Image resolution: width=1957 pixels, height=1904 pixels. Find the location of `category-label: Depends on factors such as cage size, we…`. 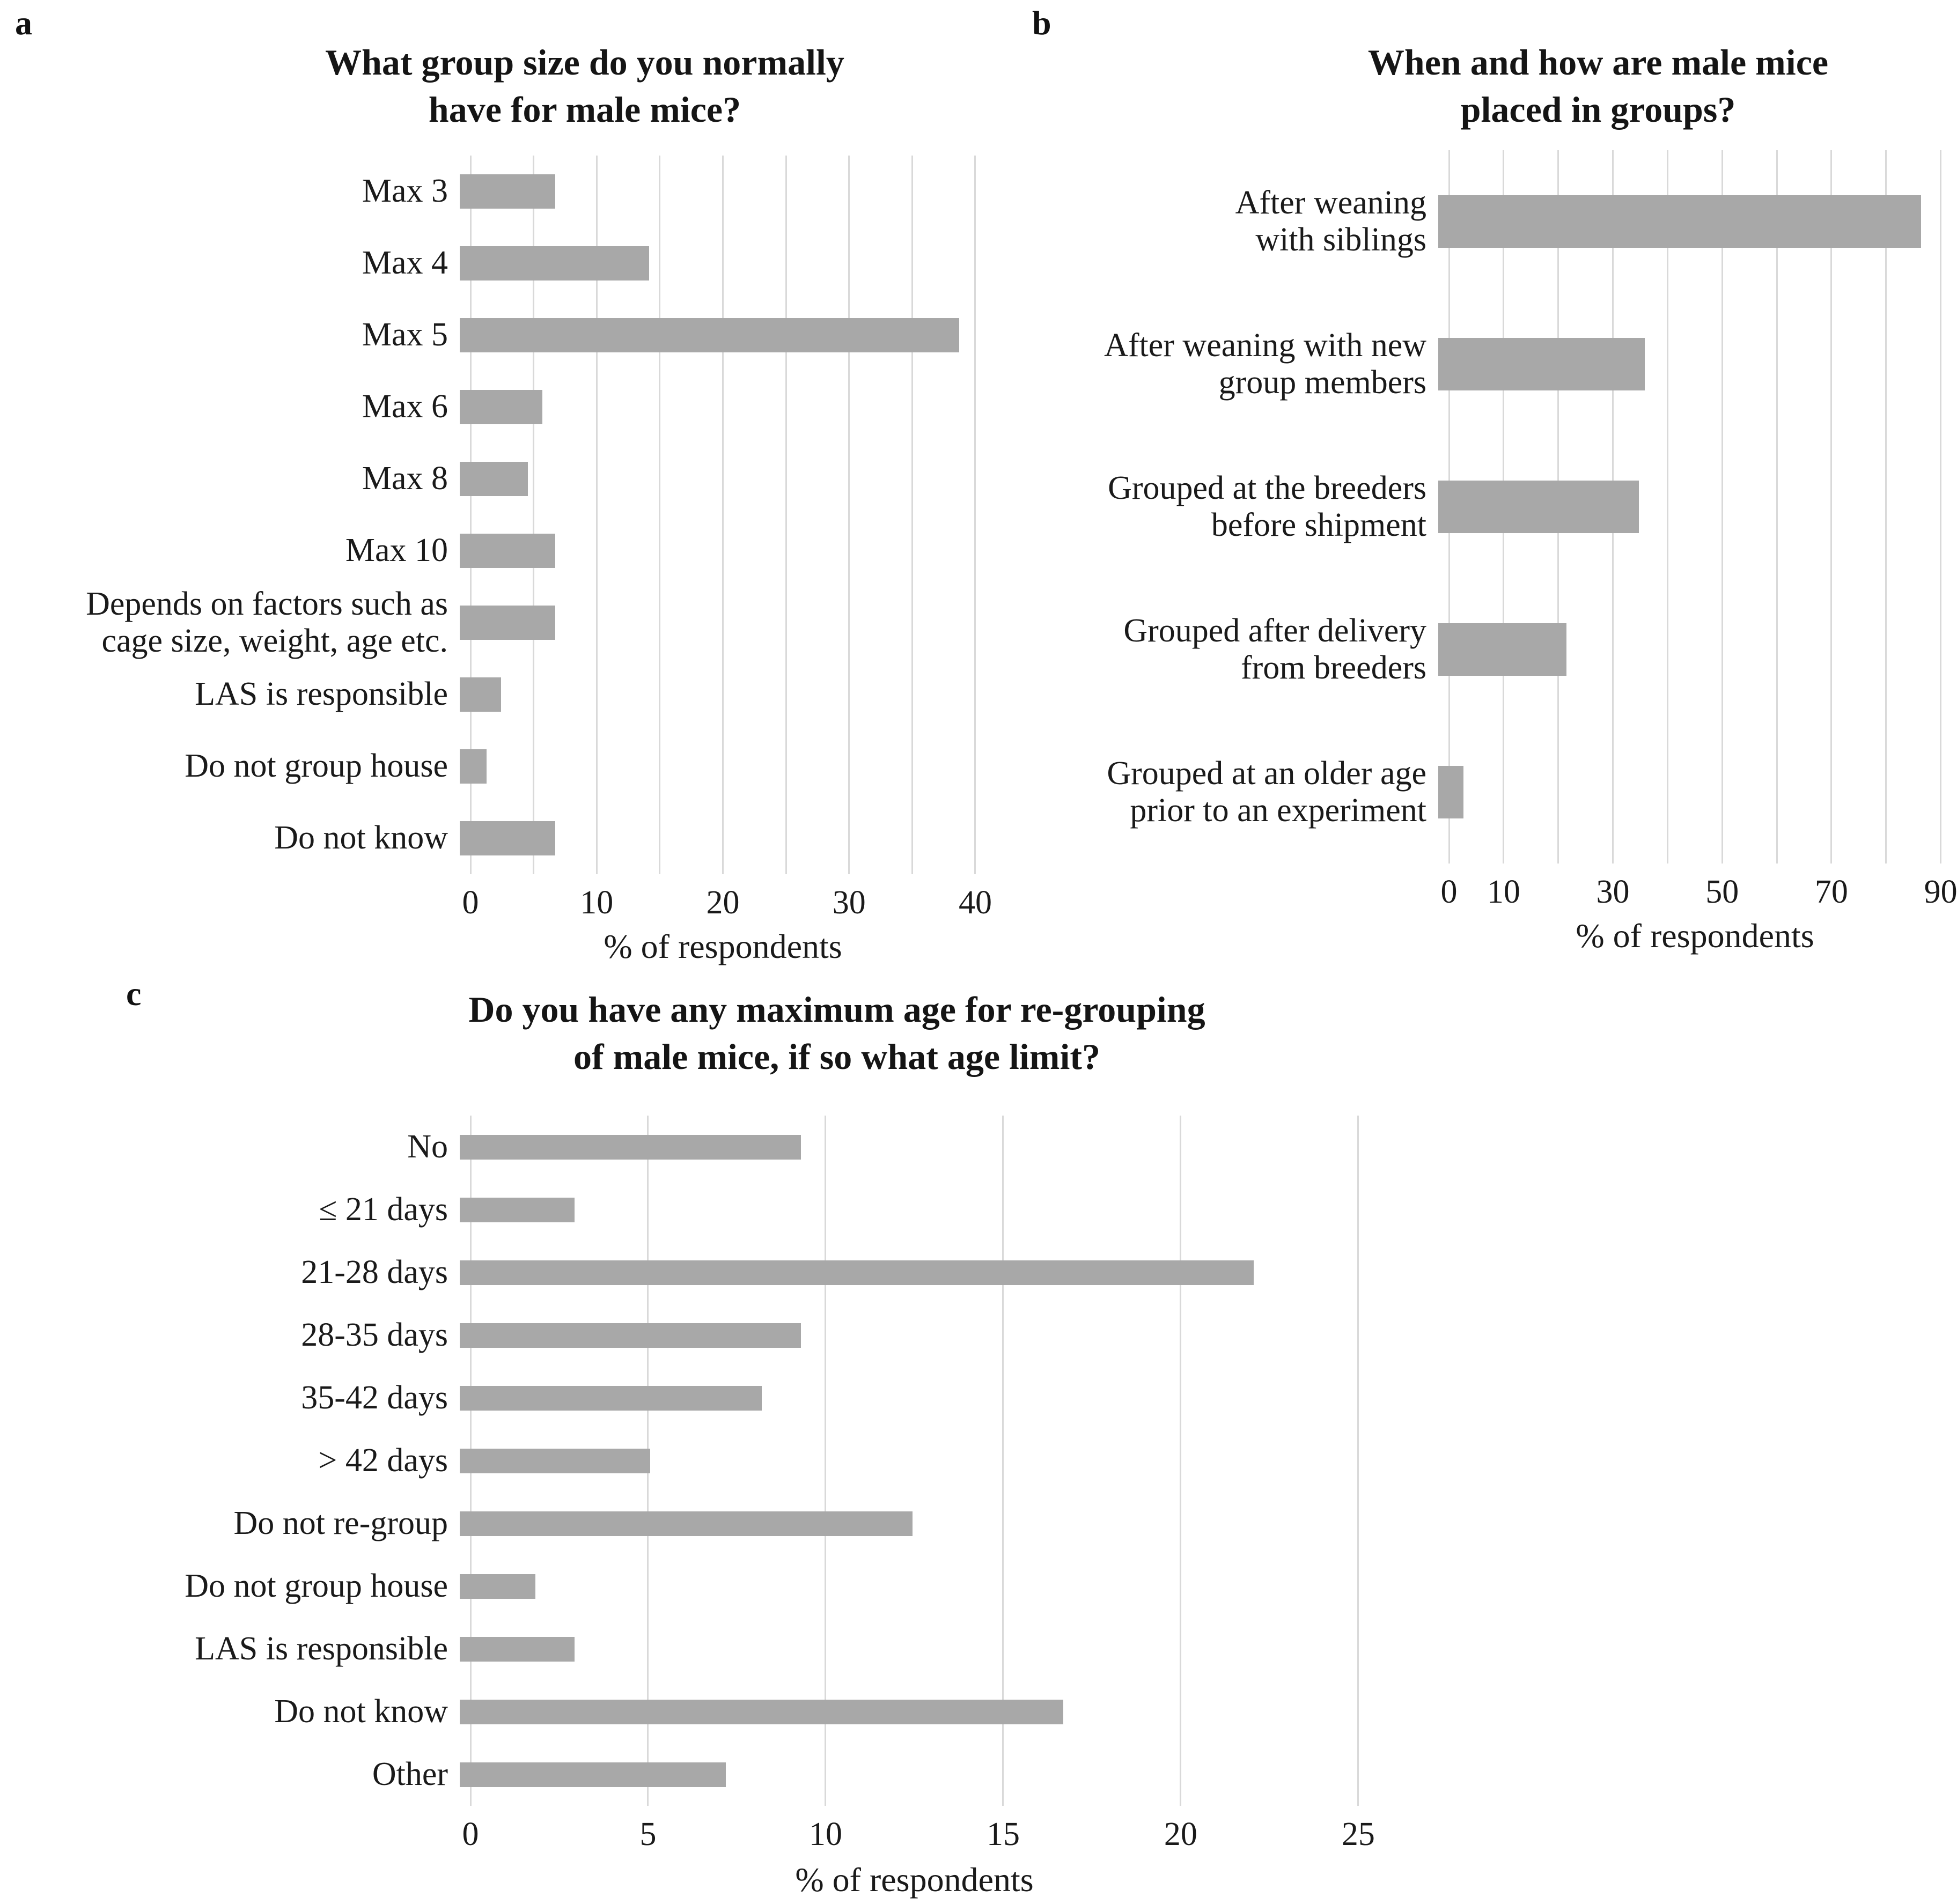

category-label: Depends on factors such as cage size, we… is located at coordinates (267, 622).